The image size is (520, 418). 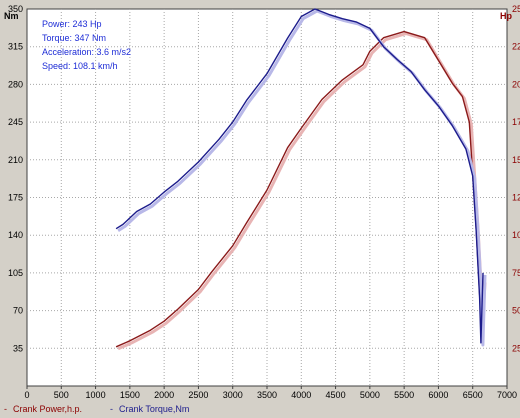 What do you see at coordinates (516, 178) in the screenshot?
I see `y-right-axis-ticks: 25 50 75 100 125 150 175 200 225 250` at bounding box center [516, 178].